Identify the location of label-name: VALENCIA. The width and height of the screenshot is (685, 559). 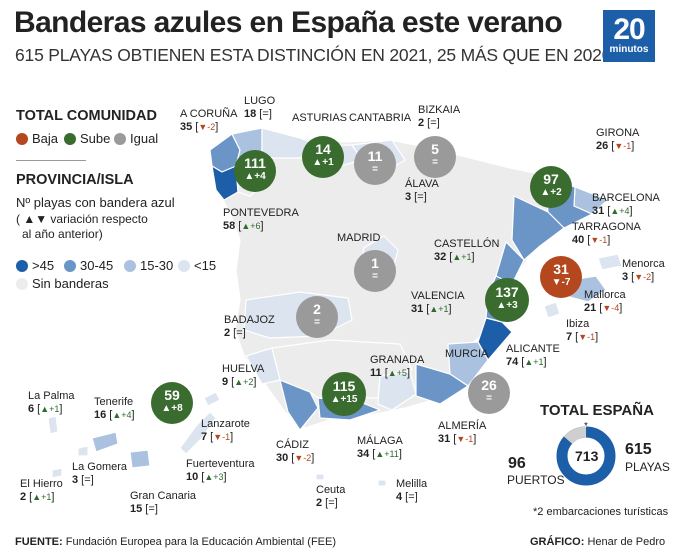
(438, 296).